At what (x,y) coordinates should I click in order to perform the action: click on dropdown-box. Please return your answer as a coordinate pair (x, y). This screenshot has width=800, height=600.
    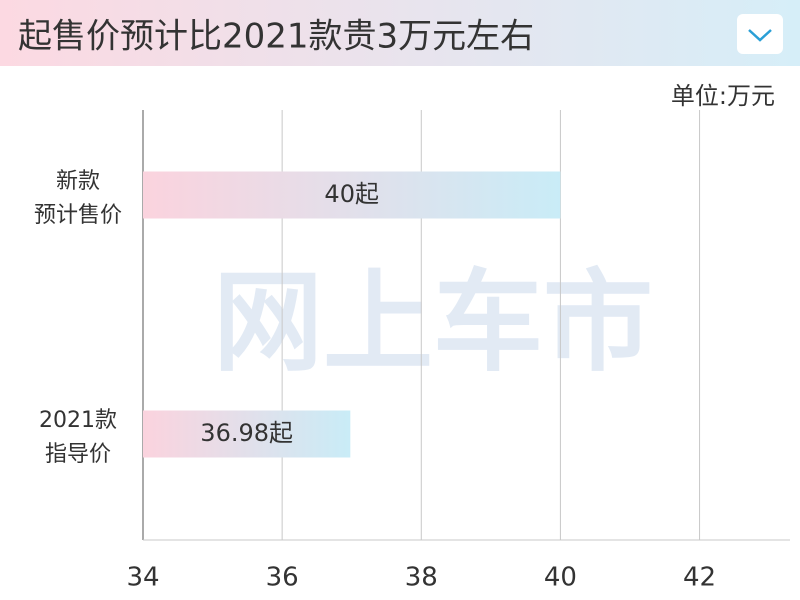
    Looking at the image, I should click on (760, 34).